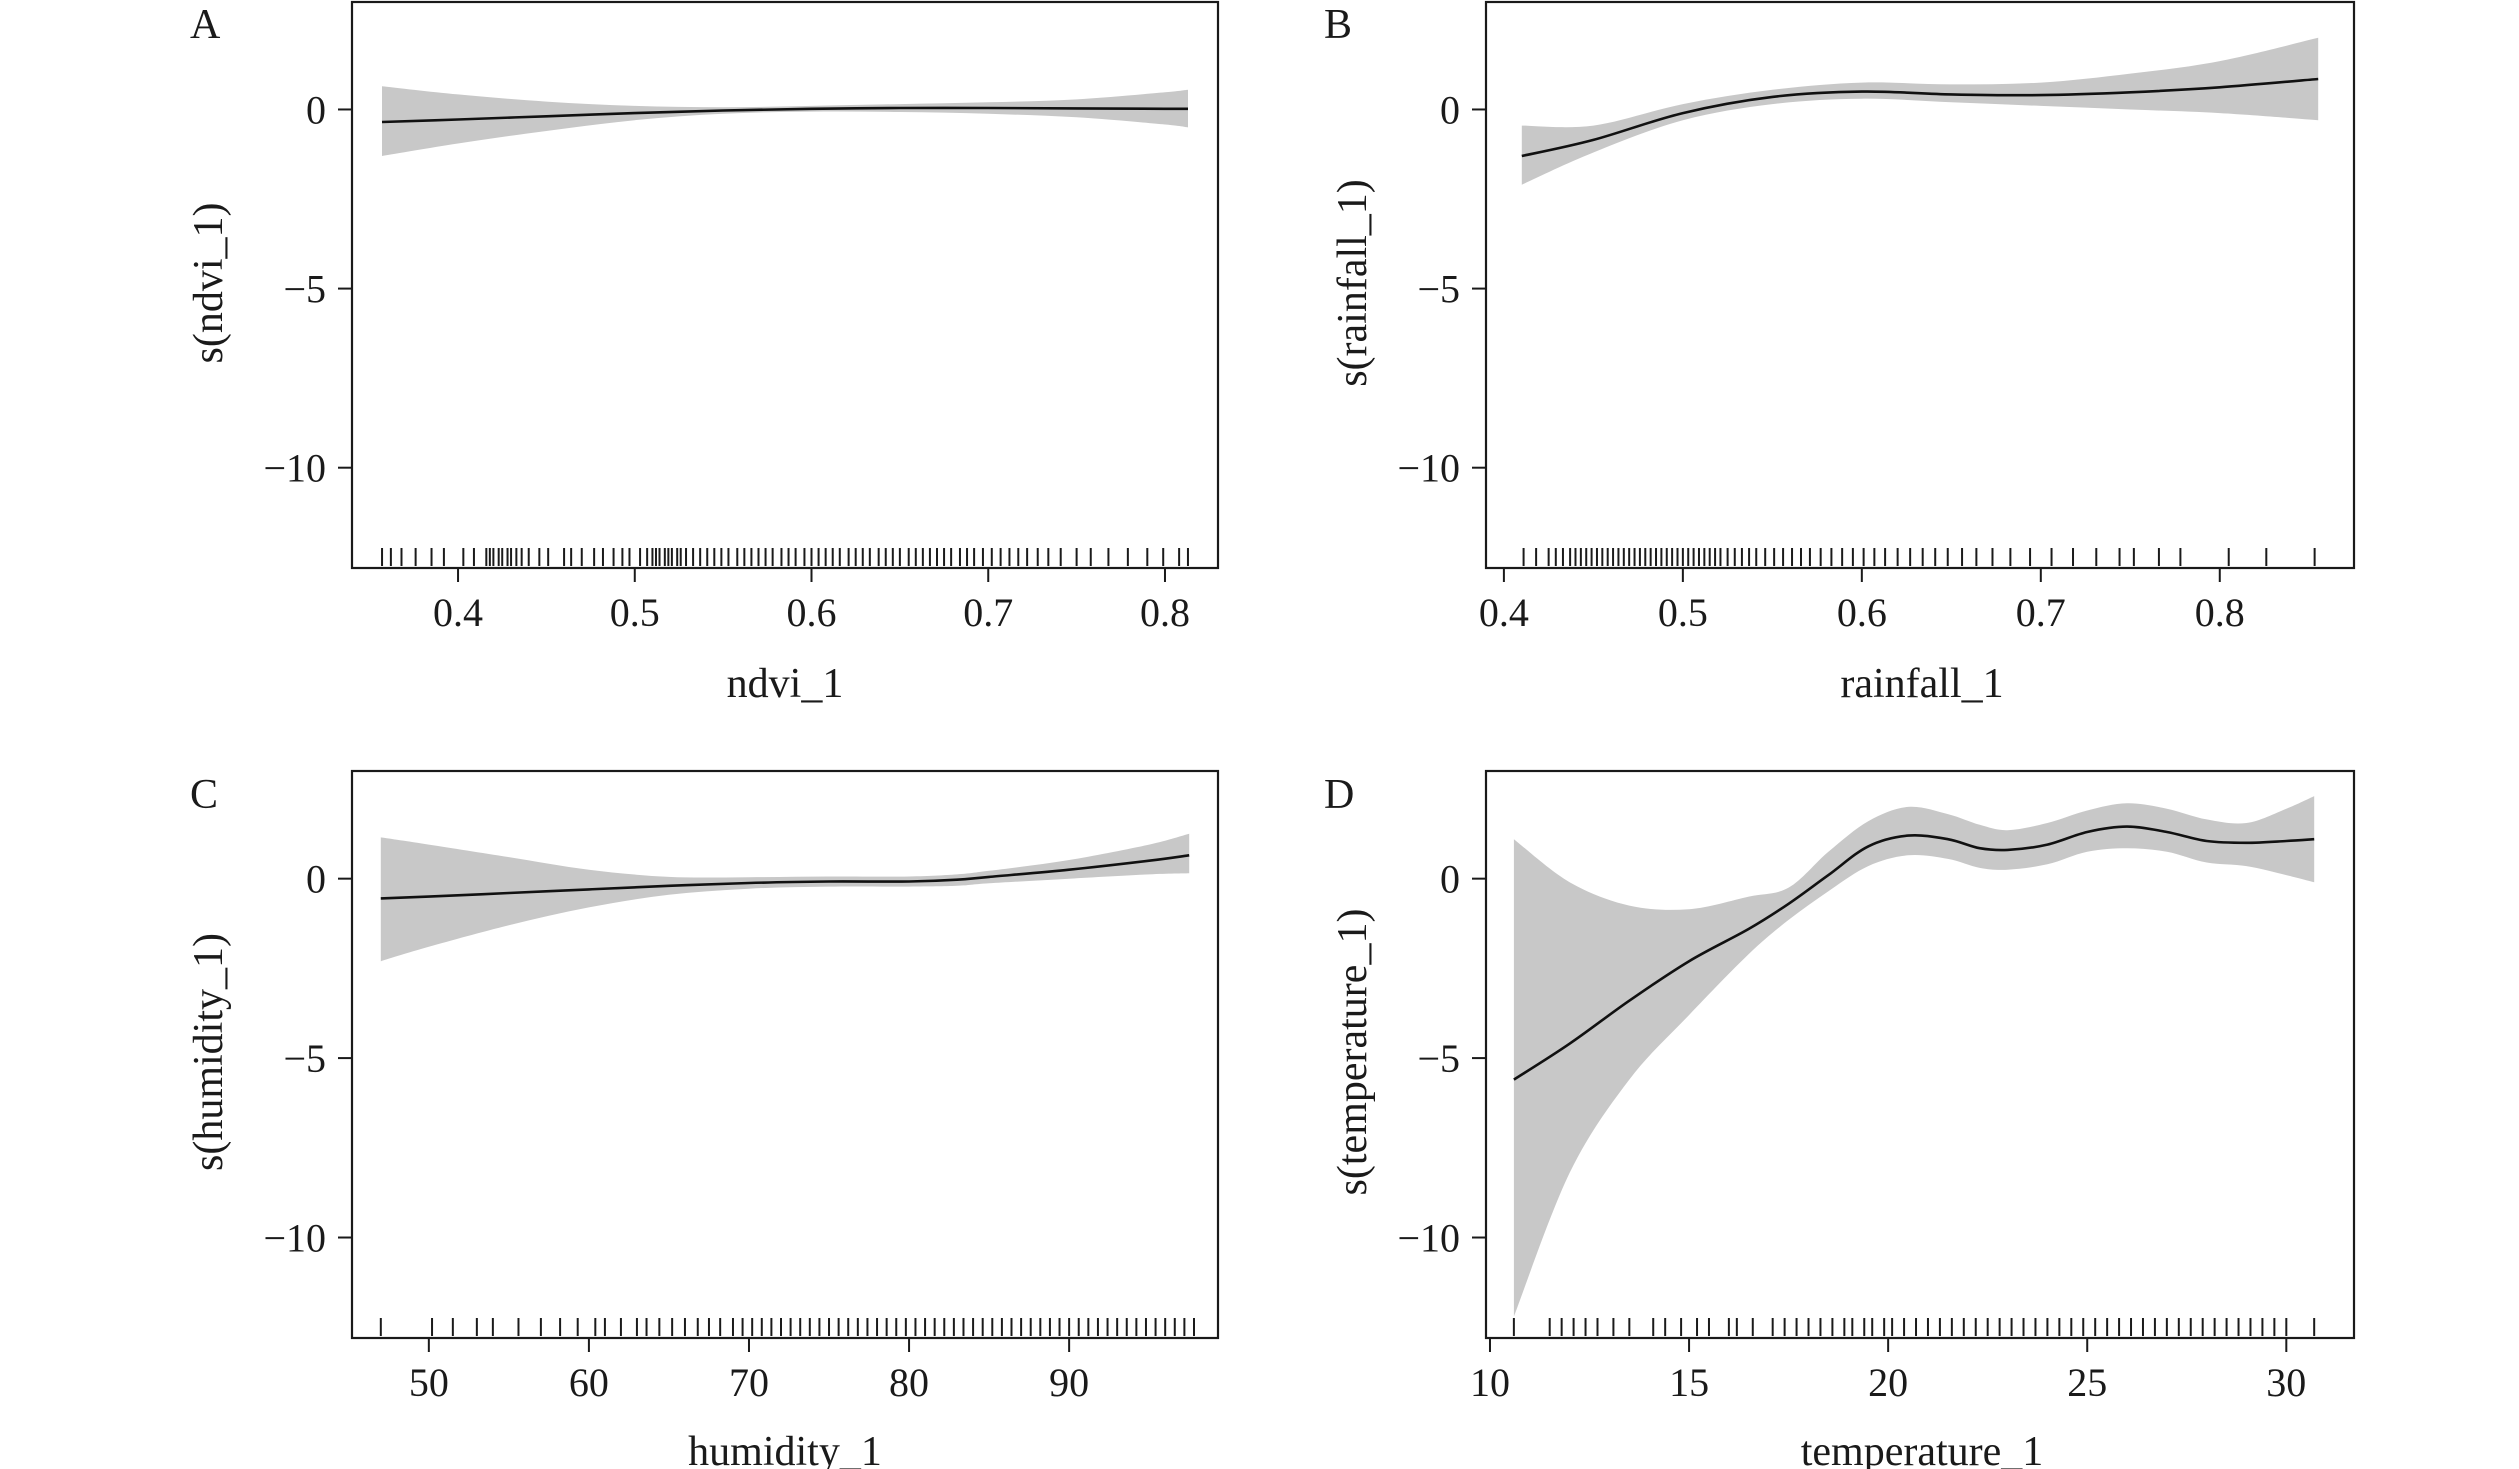 This screenshot has height=1469, width=2519. What do you see at coordinates (1338, 25) in the screenshot?
I see `panel-letter: B` at bounding box center [1338, 25].